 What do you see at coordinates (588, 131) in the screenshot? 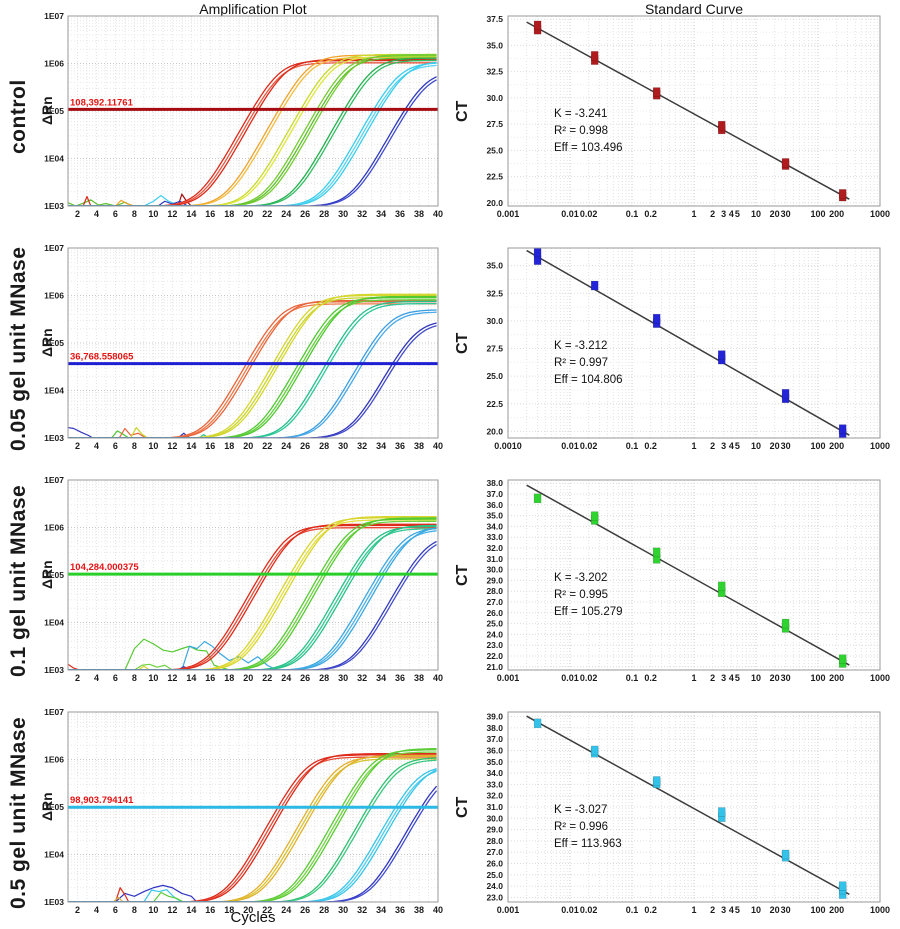
I see `fit-annotation: K = -3.241 R² = 0.998 Eff = 103.496` at bounding box center [588, 131].